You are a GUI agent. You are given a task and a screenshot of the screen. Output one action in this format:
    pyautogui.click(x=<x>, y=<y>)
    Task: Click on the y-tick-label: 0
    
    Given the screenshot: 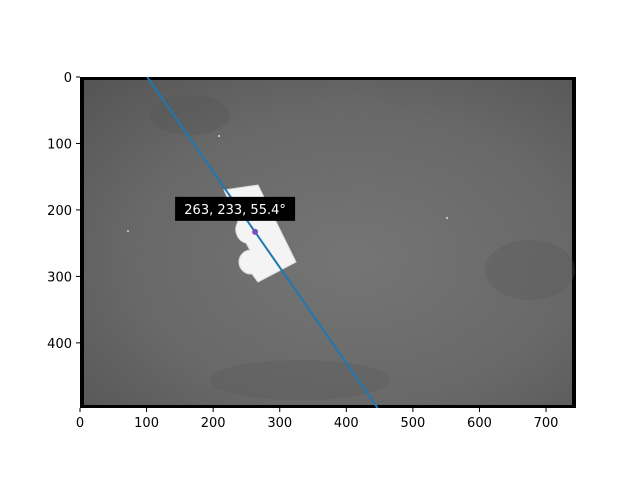 What is the action you would take?
    pyautogui.click(x=68, y=78)
    